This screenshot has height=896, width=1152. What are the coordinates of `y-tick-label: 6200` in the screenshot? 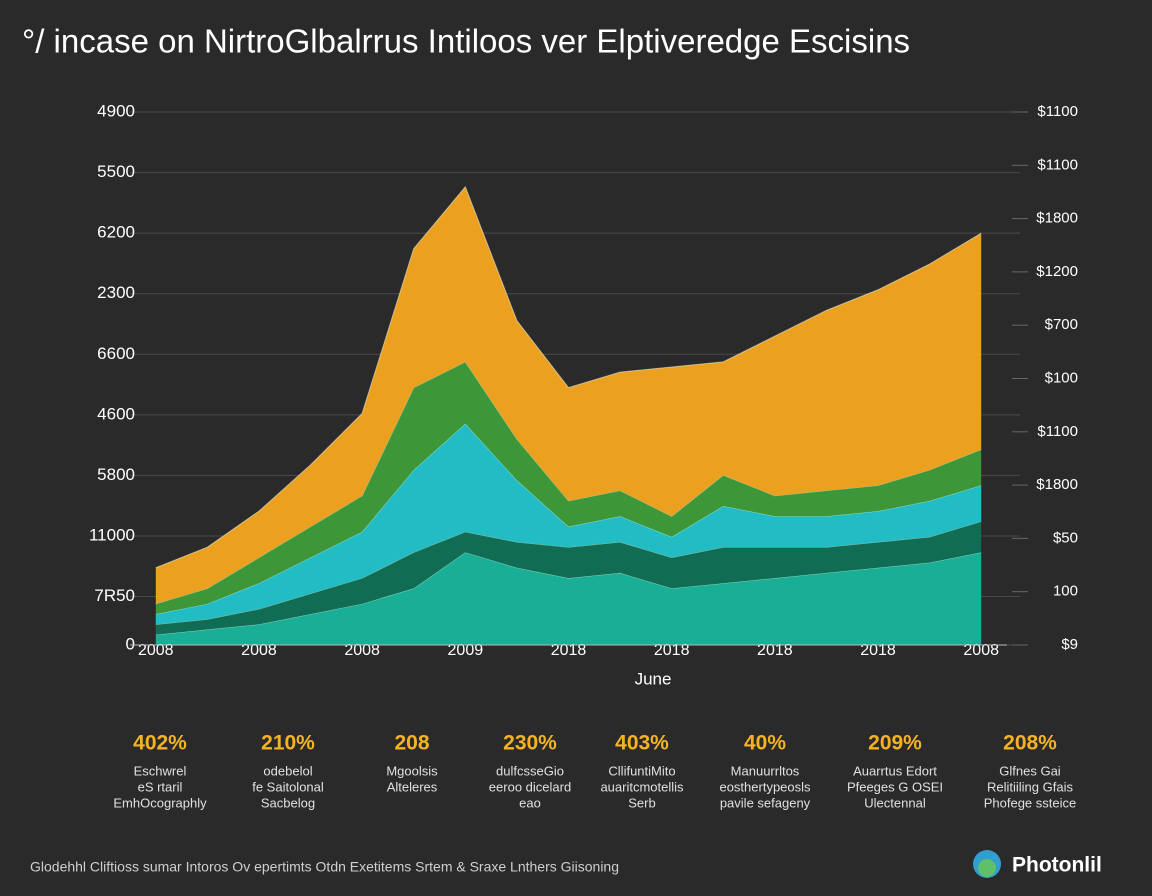 It's located at (116, 232).